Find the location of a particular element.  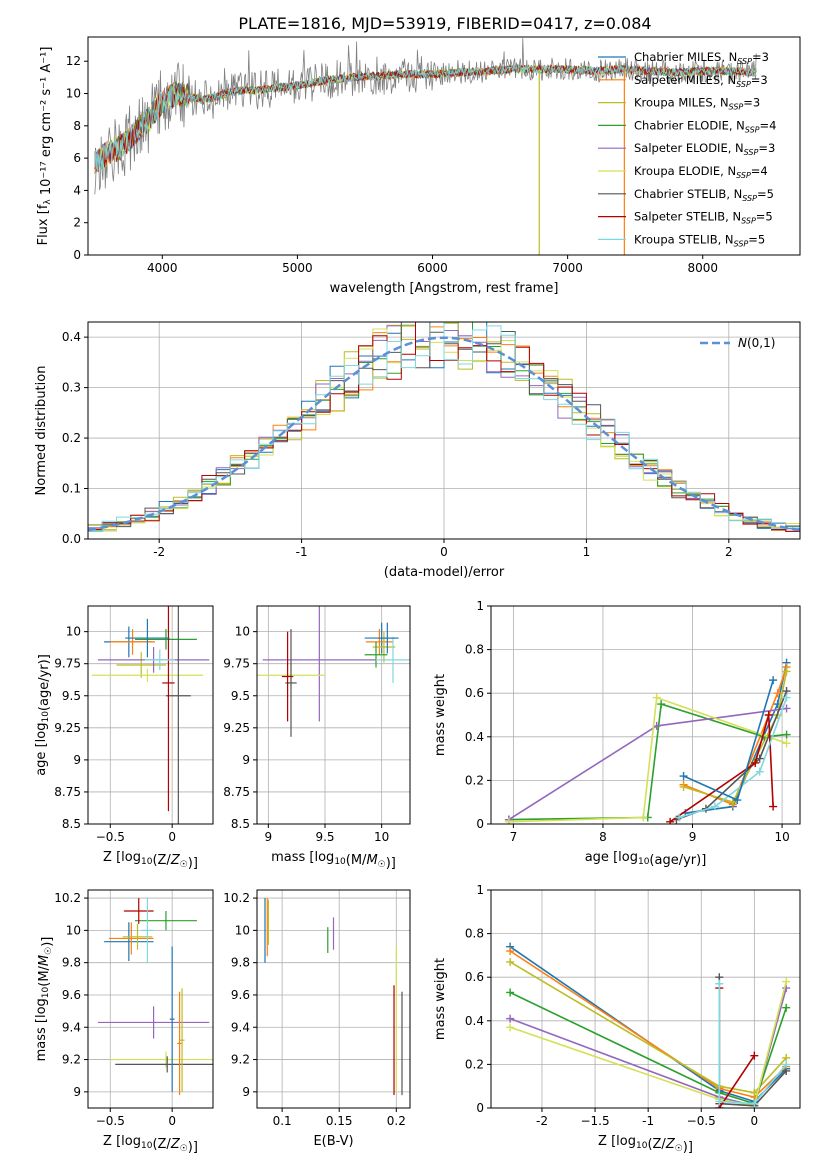

legend-label: Salpeter ELODIE, NSSP=3 is located at coordinates (704, 149).